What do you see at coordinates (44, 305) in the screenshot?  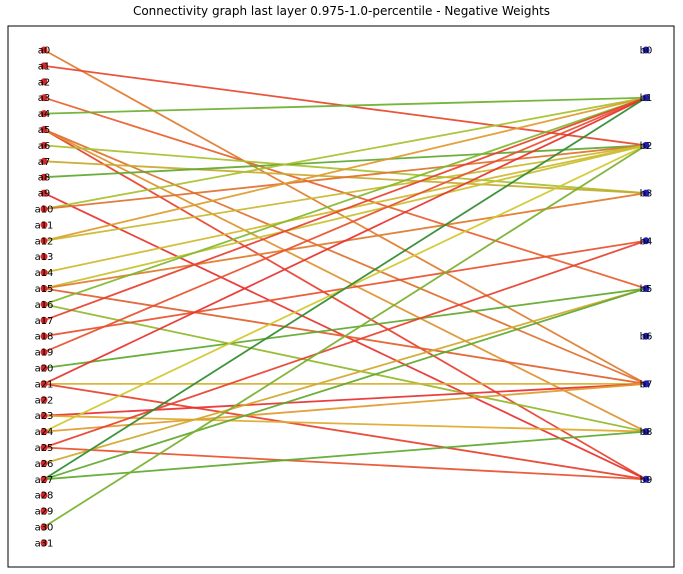 I see `node-label-a16: a16` at bounding box center [44, 305].